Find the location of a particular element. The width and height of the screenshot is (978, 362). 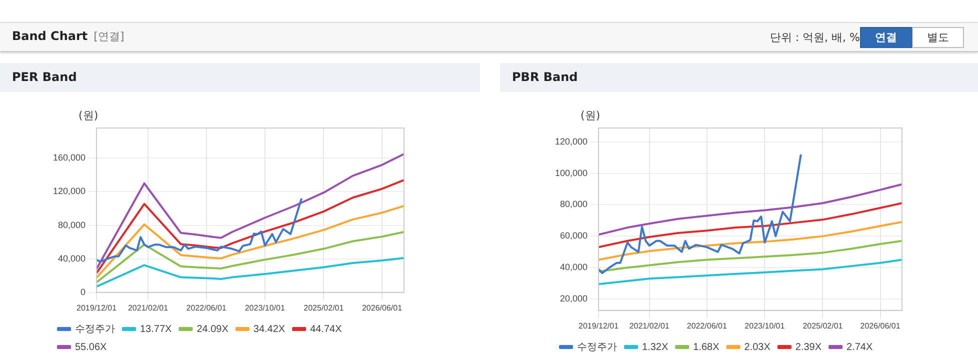

legend-label: 13.77X is located at coordinates (156, 329).